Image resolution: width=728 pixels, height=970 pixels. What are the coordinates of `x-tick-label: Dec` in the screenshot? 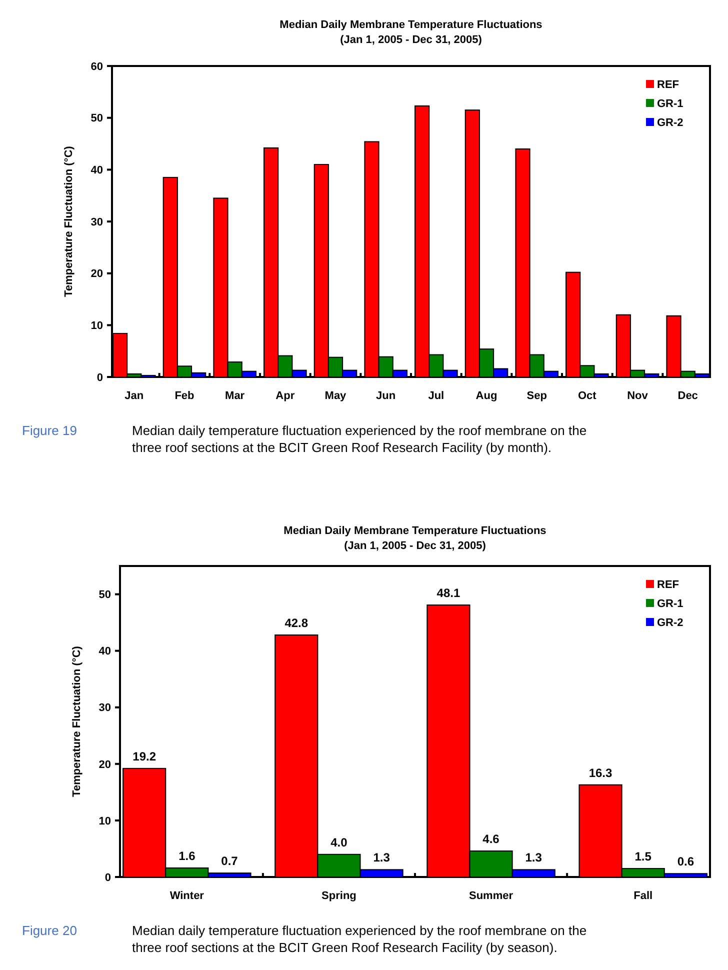 It's located at (688, 396).